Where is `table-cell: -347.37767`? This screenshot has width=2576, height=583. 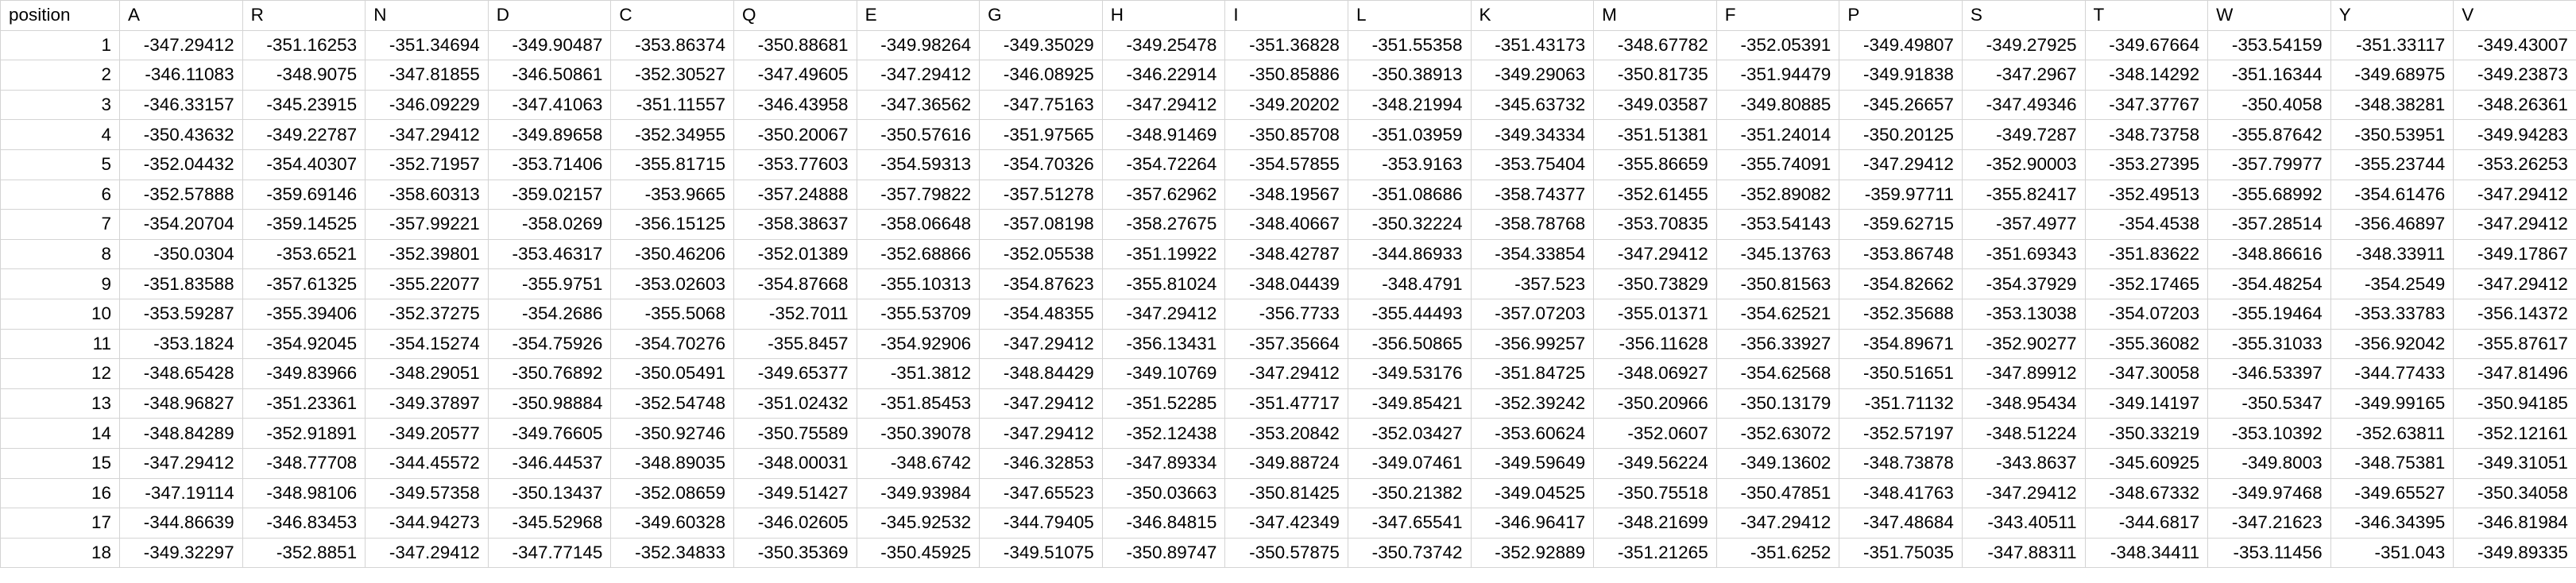
table-cell: -347.37767 is located at coordinates (2146, 105).